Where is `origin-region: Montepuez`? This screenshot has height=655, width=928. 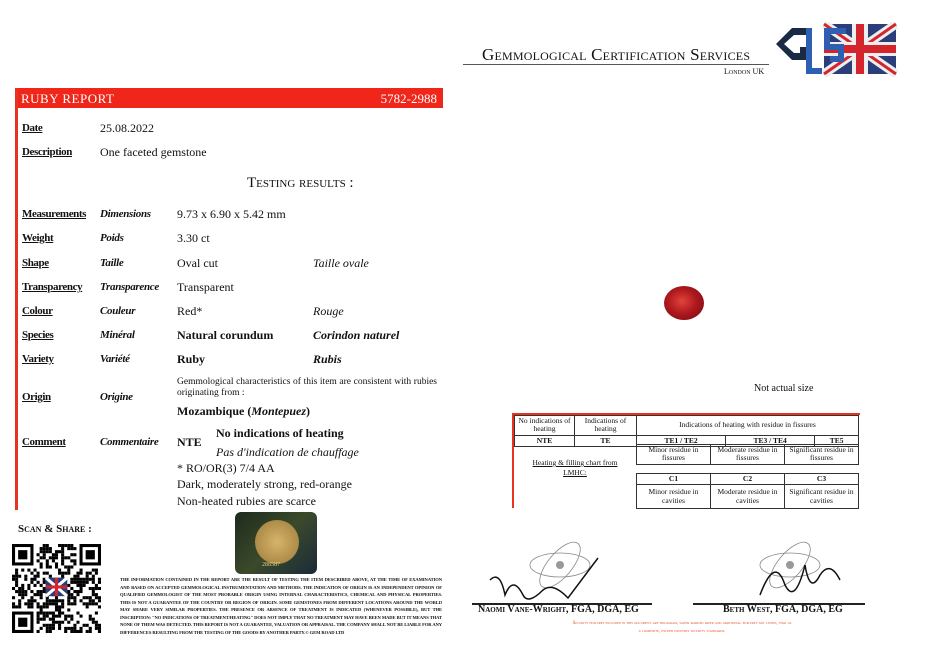 origin-region: Montepuez is located at coordinates (279, 411).